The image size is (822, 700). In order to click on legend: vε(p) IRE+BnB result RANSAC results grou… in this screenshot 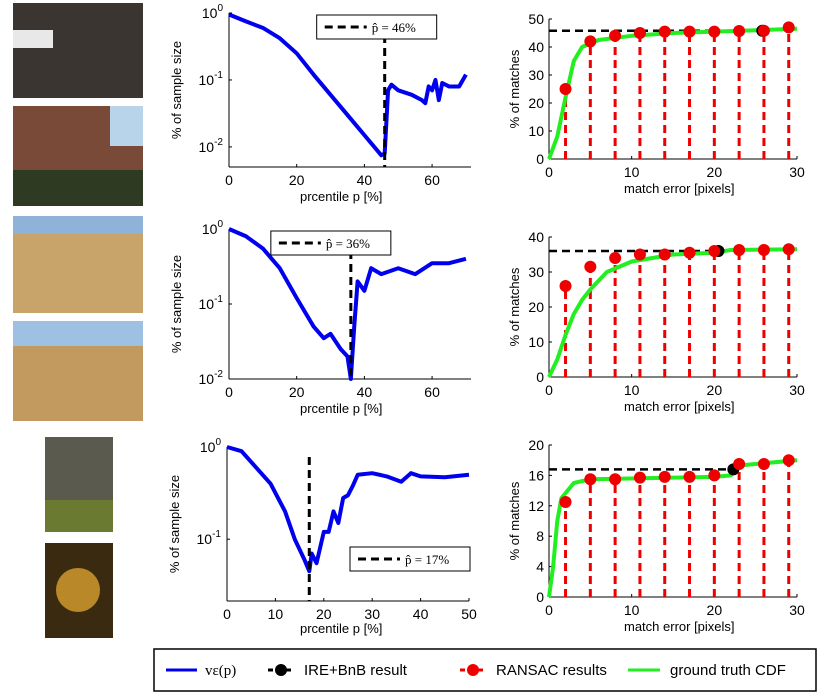, I will do `click(485, 670)`.